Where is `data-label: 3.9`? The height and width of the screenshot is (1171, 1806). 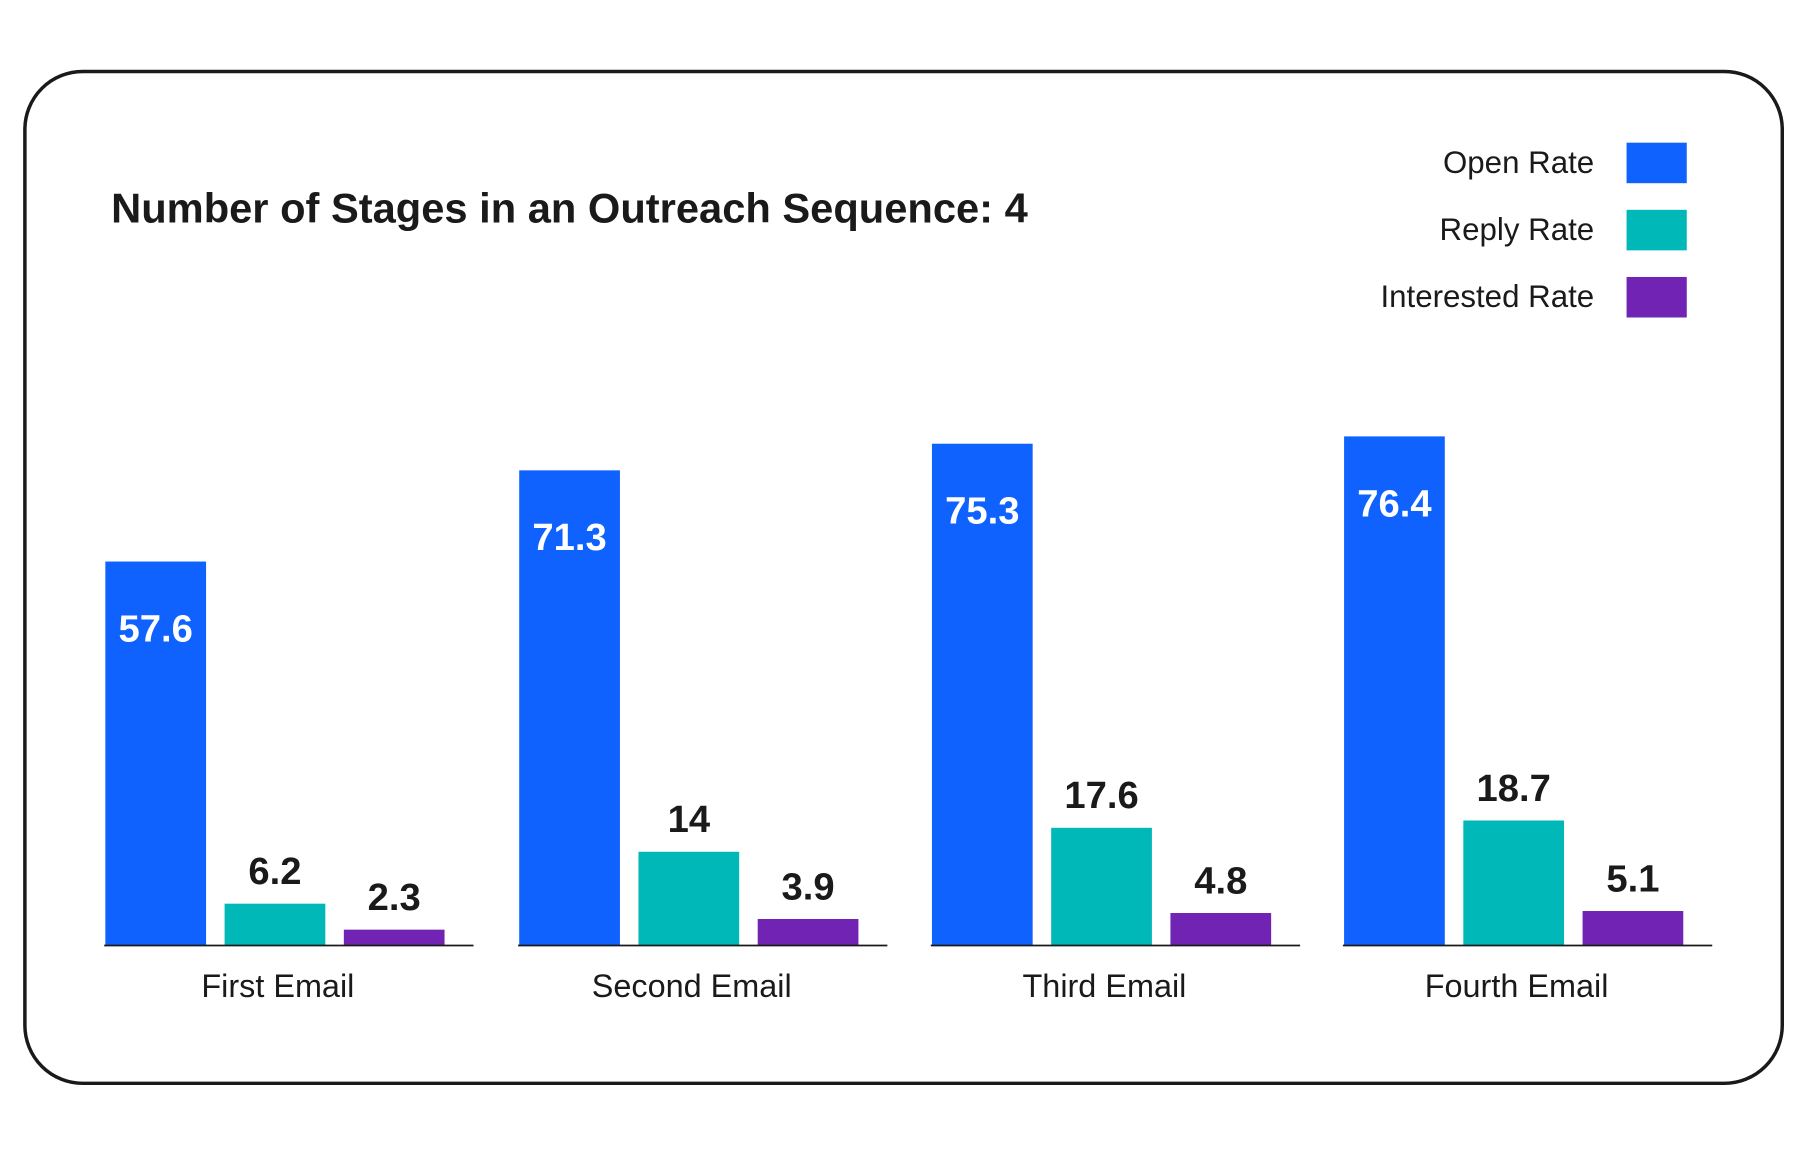 data-label: 3.9 is located at coordinates (808, 886).